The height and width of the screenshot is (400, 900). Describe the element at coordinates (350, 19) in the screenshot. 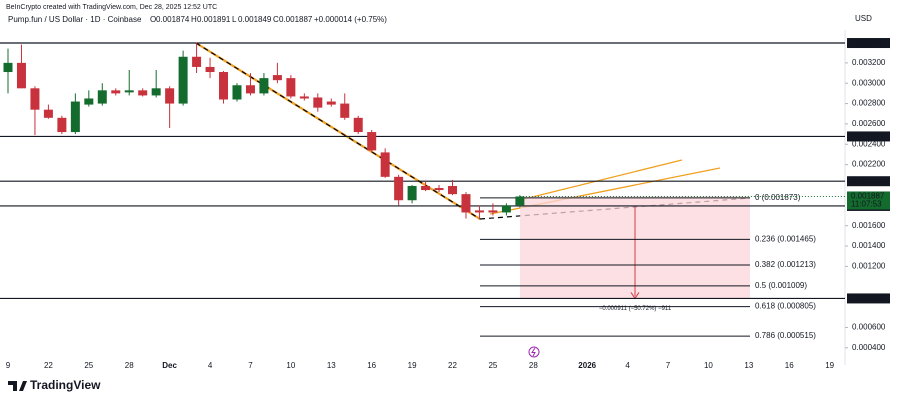

I see `legend-change: +0.000014 (+0.75%)` at that location.